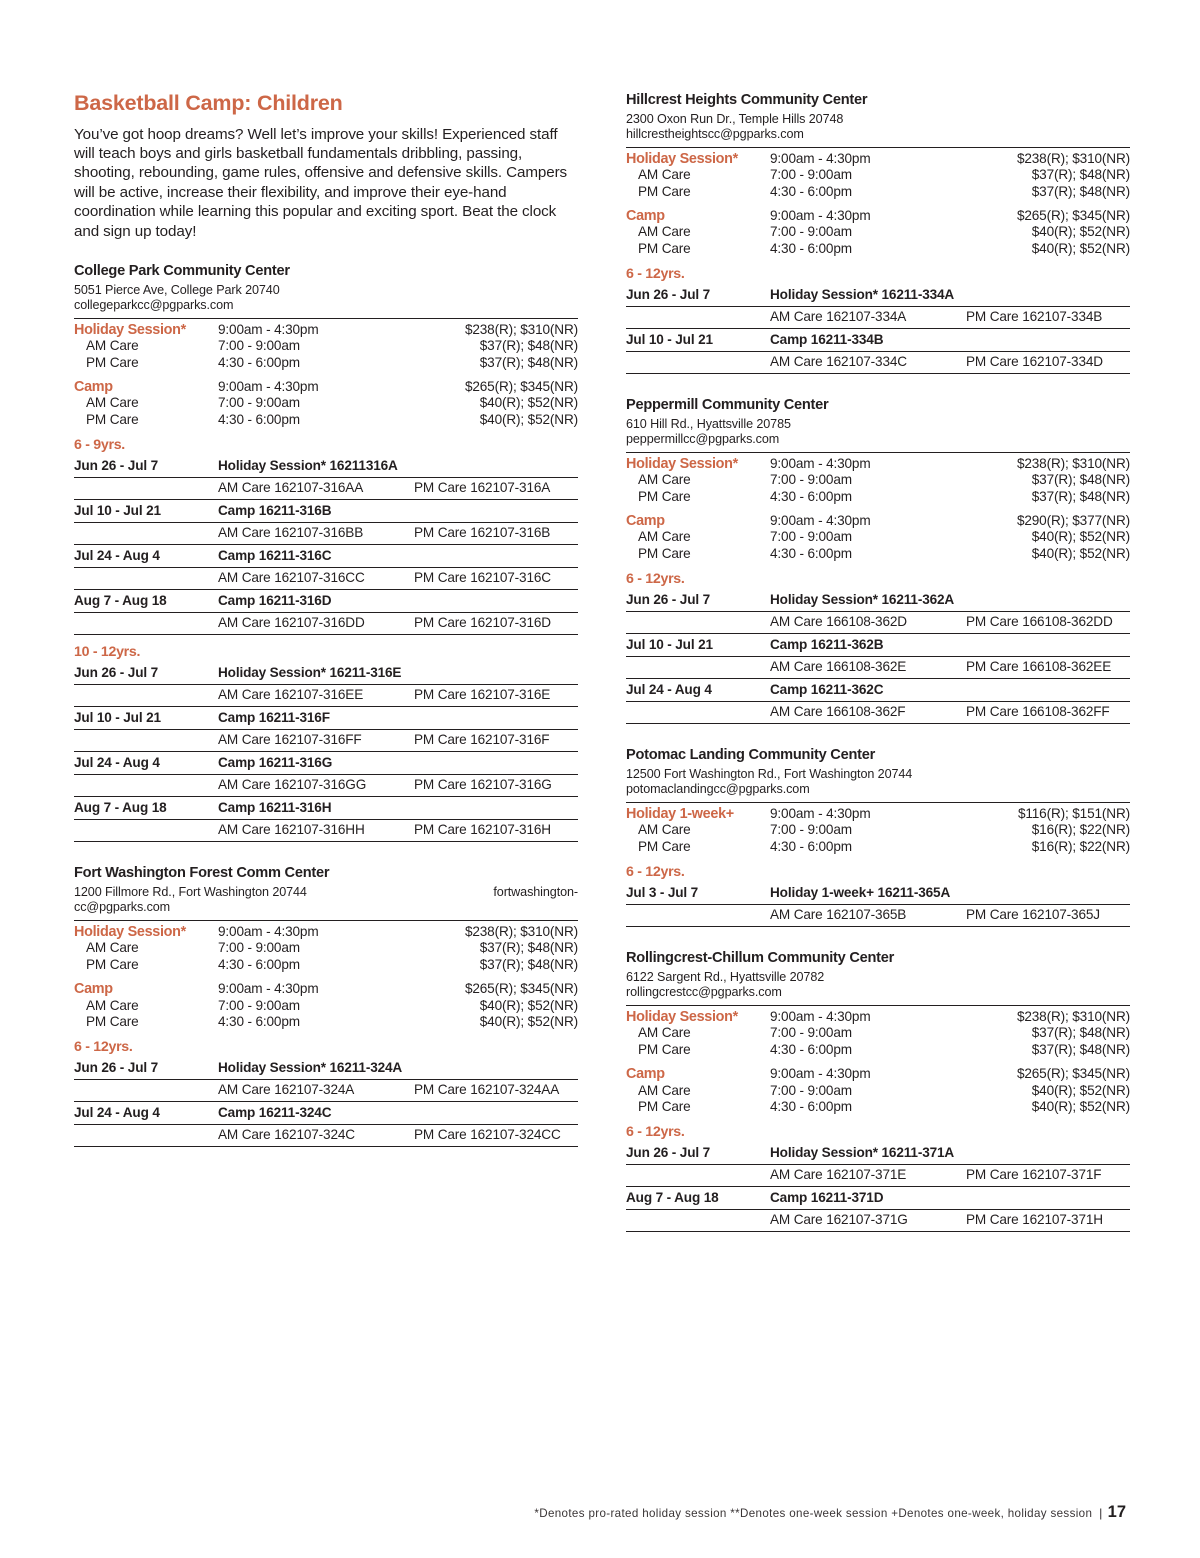 The height and width of the screenshot is (1558, 1200). Describe the element at coordinates (398, 808) in the screenshot. I see `session-code: Camp 16211-316H` at that location.